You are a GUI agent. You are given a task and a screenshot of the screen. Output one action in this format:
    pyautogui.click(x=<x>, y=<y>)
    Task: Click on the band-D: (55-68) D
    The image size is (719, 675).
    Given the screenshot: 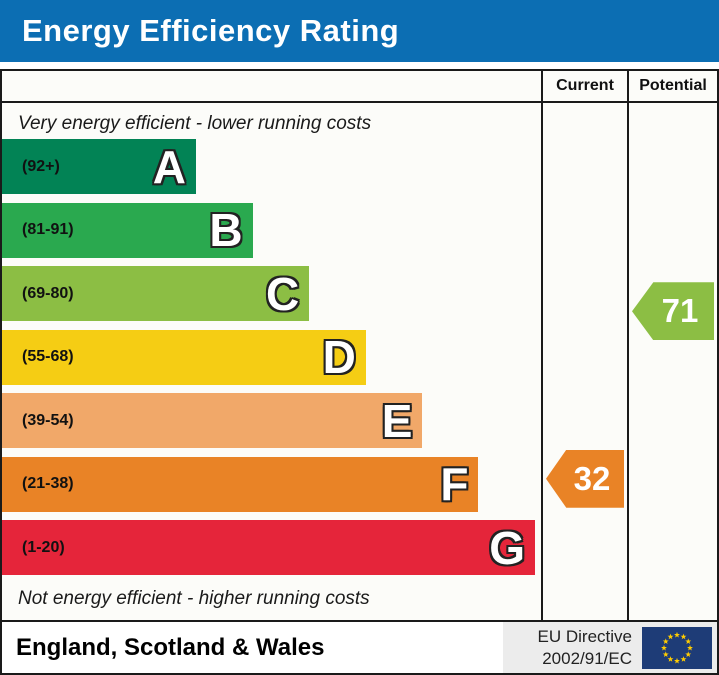 What is the action you would take?
    pyautogui.click(x=184, y=357)
    